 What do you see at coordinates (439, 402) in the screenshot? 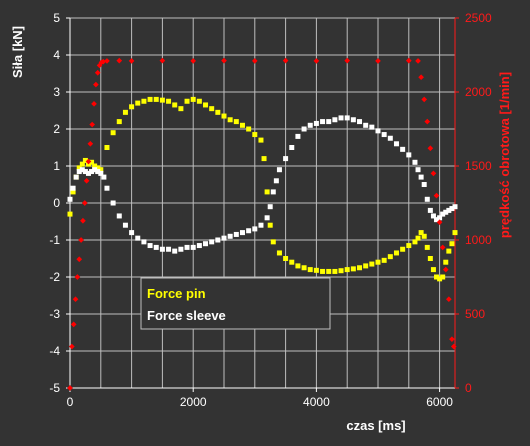
I see `x-tick-label: 6000` at bounding box center [439, 402].